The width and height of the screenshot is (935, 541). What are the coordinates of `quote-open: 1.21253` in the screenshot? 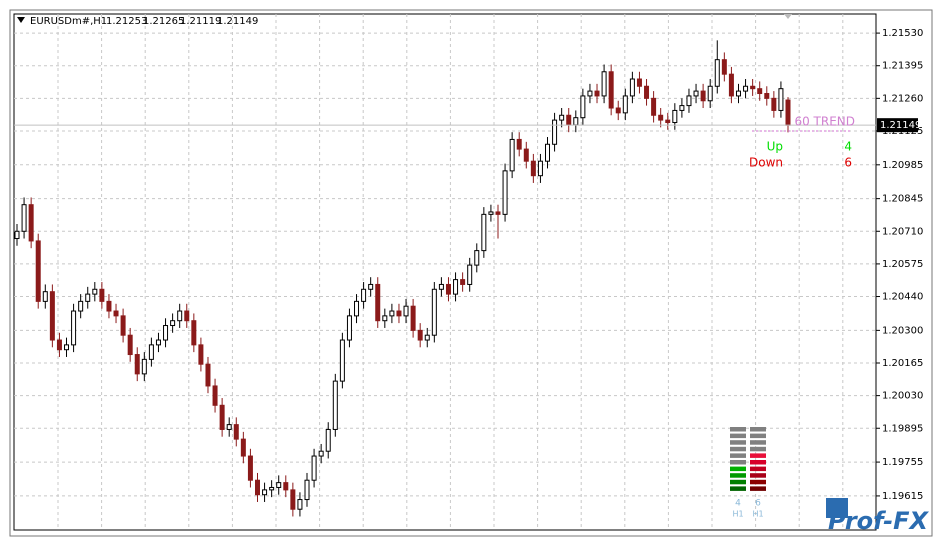 It's located at (126, 21).